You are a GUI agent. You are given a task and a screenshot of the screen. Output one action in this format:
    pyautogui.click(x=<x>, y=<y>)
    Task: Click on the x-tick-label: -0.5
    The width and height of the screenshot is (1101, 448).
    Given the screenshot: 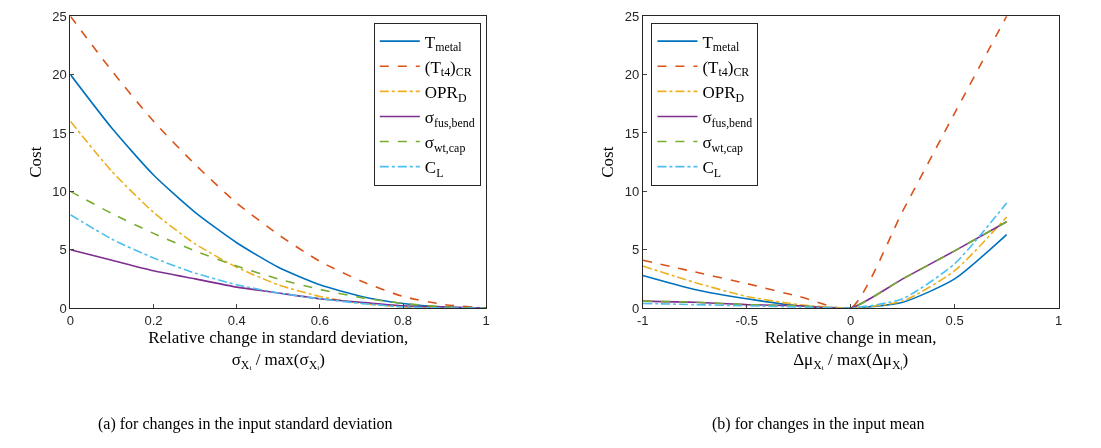 What is the action you would take?
    pyautogui.click(x=746, y=320)
    